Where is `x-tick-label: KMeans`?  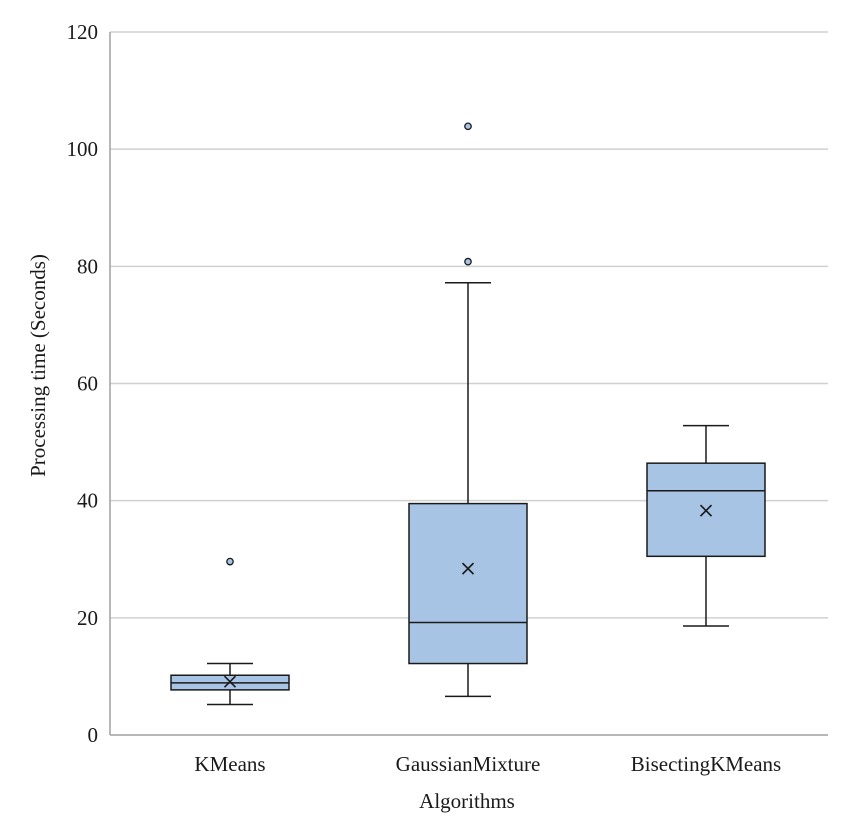 x-tick-label: KMeans is located at coordinates (229, 764).